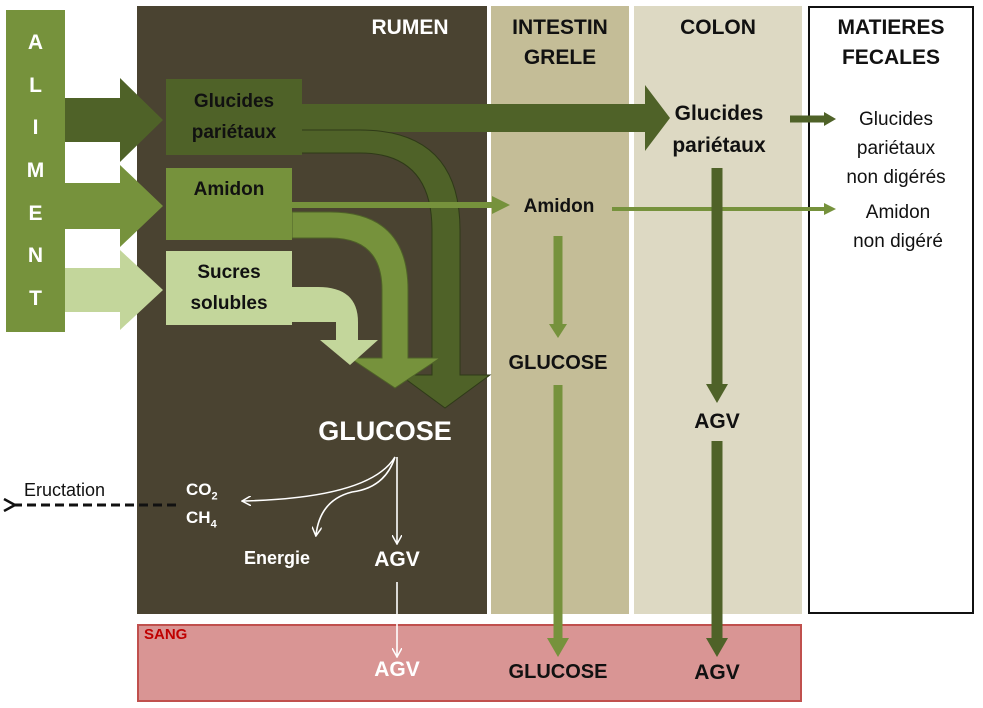  I want to click on colon-glucides-label: Glucides pariétaux, so click(719, 130).